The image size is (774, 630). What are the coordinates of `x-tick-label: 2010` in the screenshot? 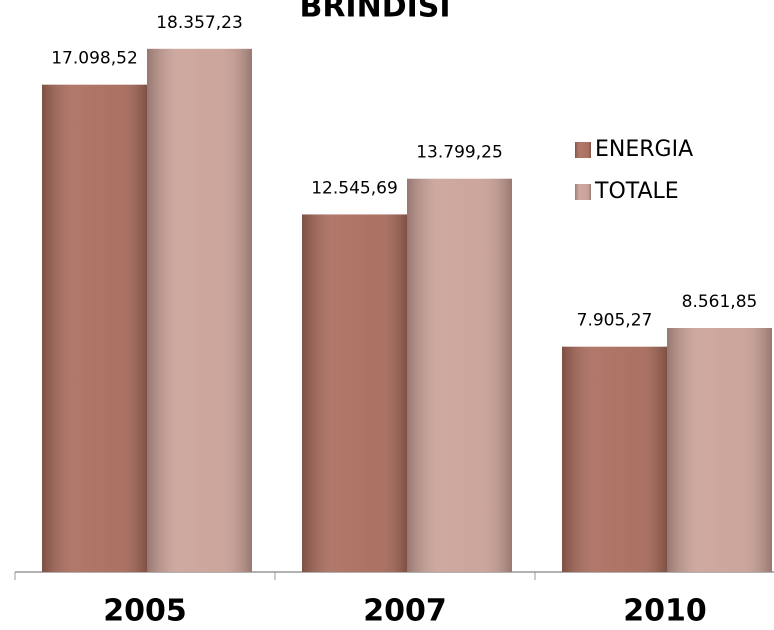 It's located at (665, 611).